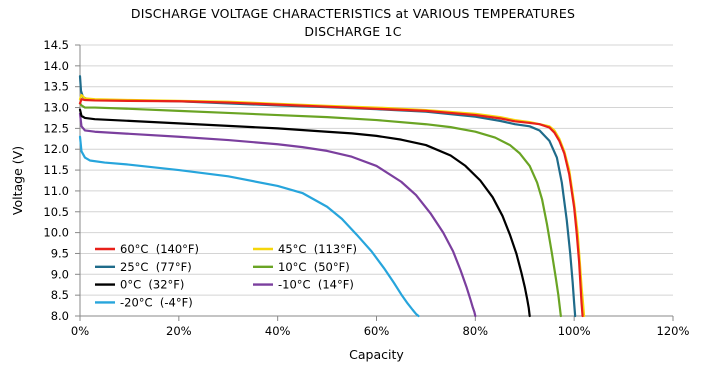 Image resolution: width=706 pixels, height=368 pixels. What do you see at coordinates (377, 331) in the screenshot?
I see `x-tick-label: 60%` at bounding box center [377, 331].